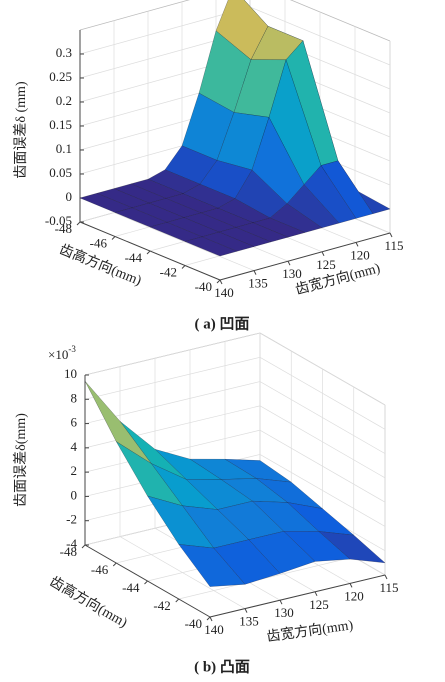  Describe the element at coordinates (64, 148) in the screenshot. I see `z-tick-label: 0.1` at that location.